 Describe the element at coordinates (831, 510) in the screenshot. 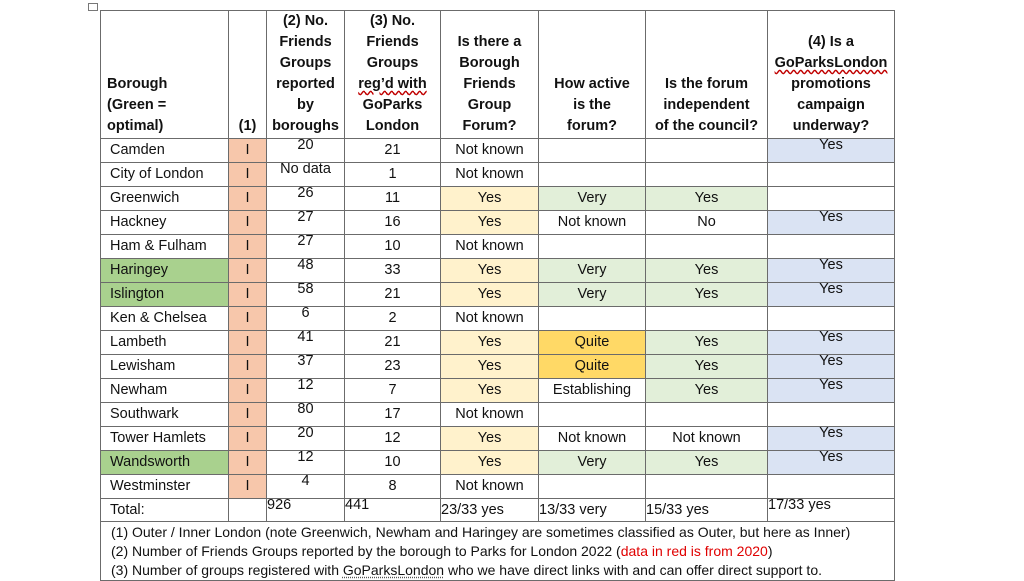

I see `total-campaign: 17/33 yes` at that location.